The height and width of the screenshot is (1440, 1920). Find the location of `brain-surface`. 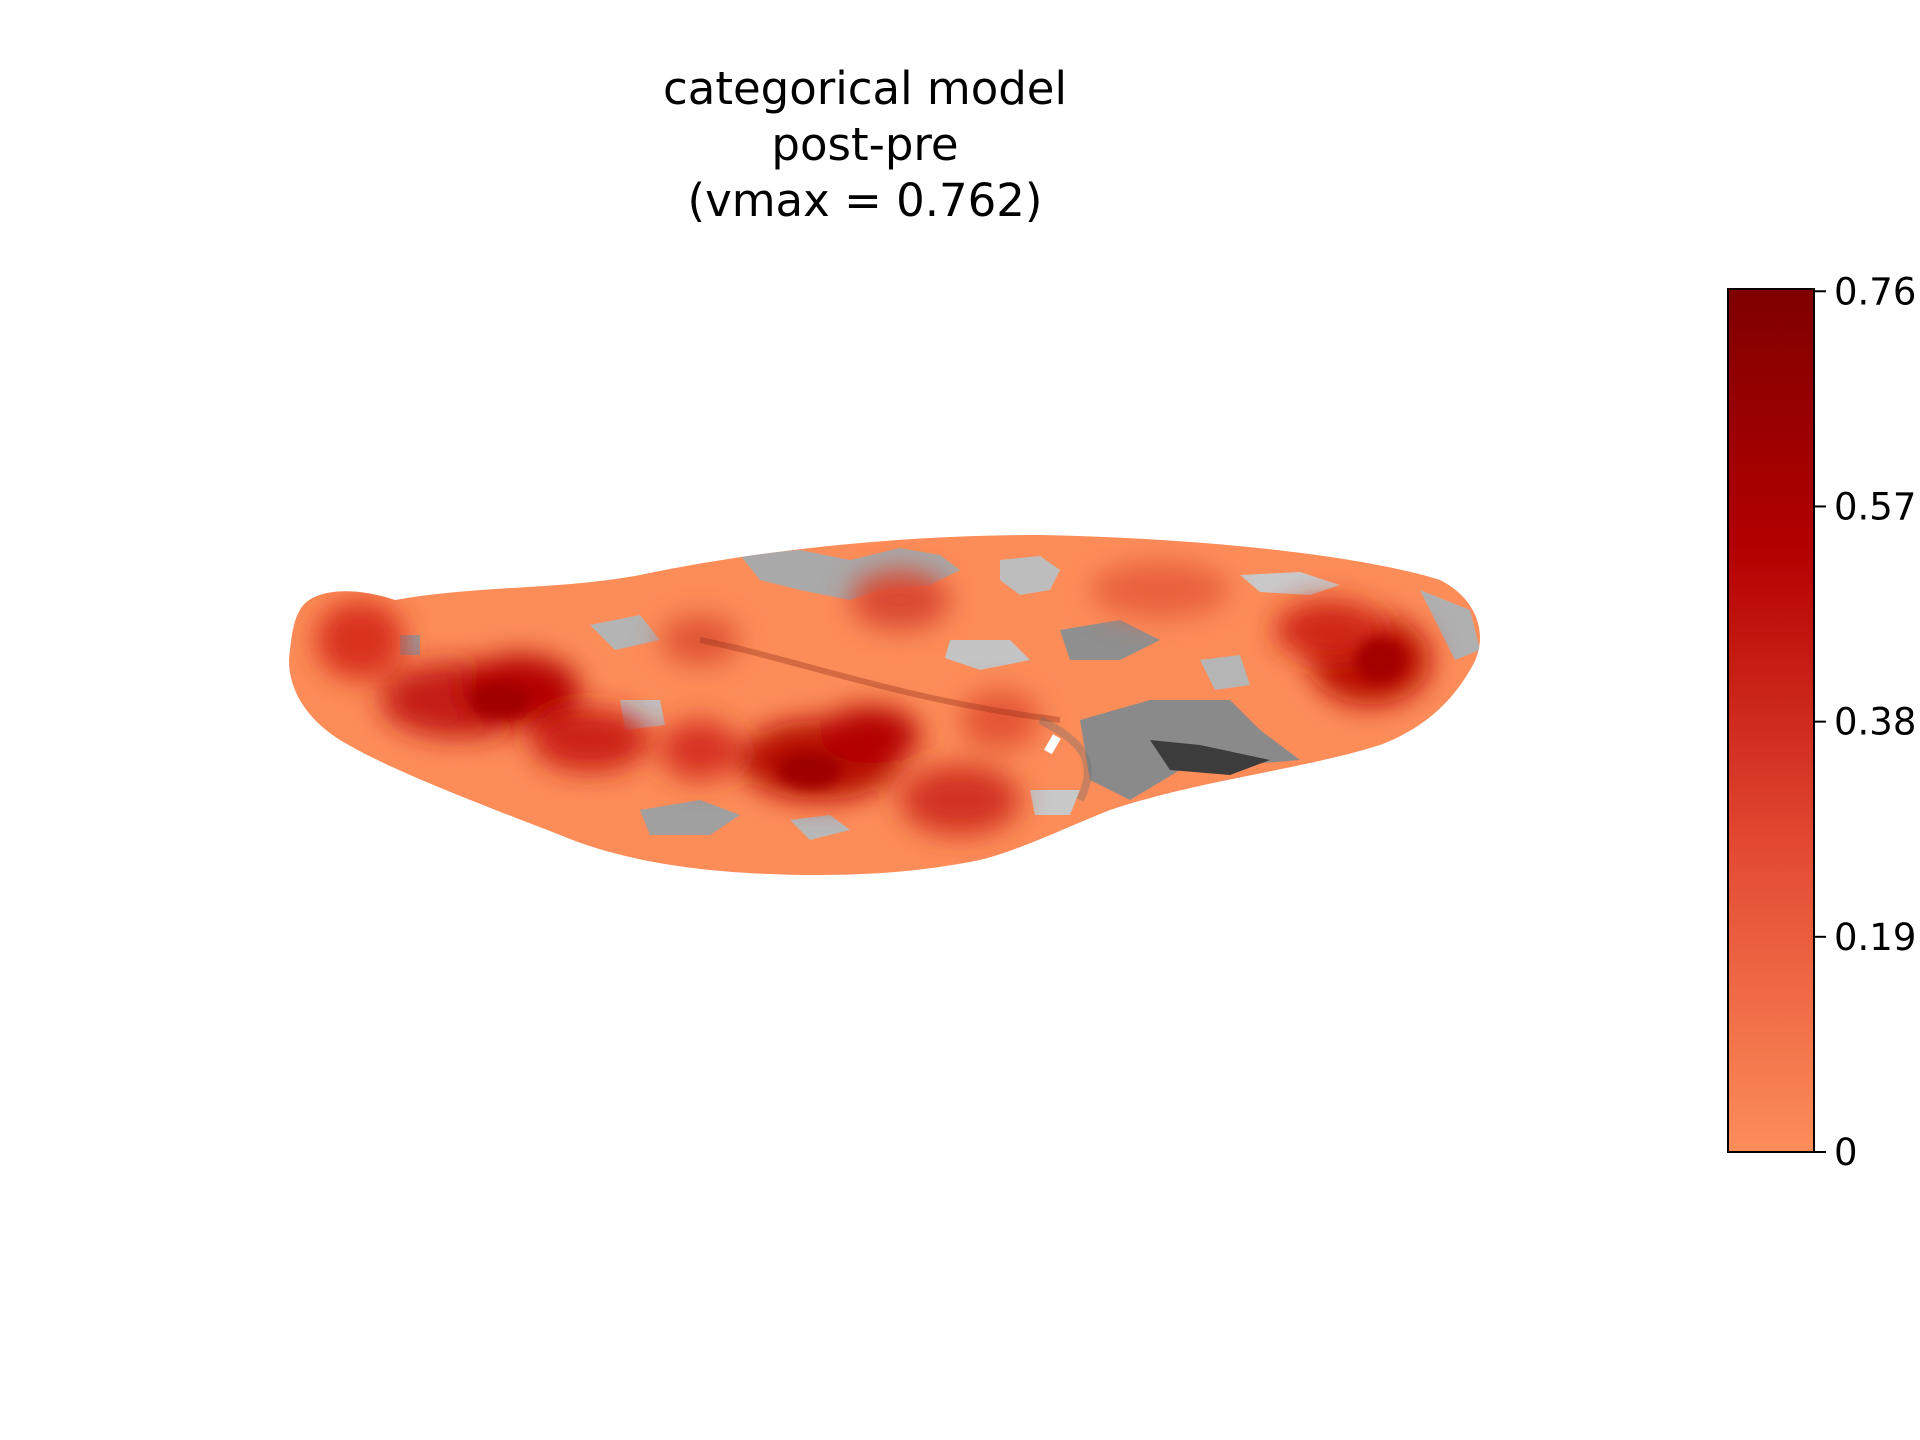

brain-surface is located at coordinates (885, 705).